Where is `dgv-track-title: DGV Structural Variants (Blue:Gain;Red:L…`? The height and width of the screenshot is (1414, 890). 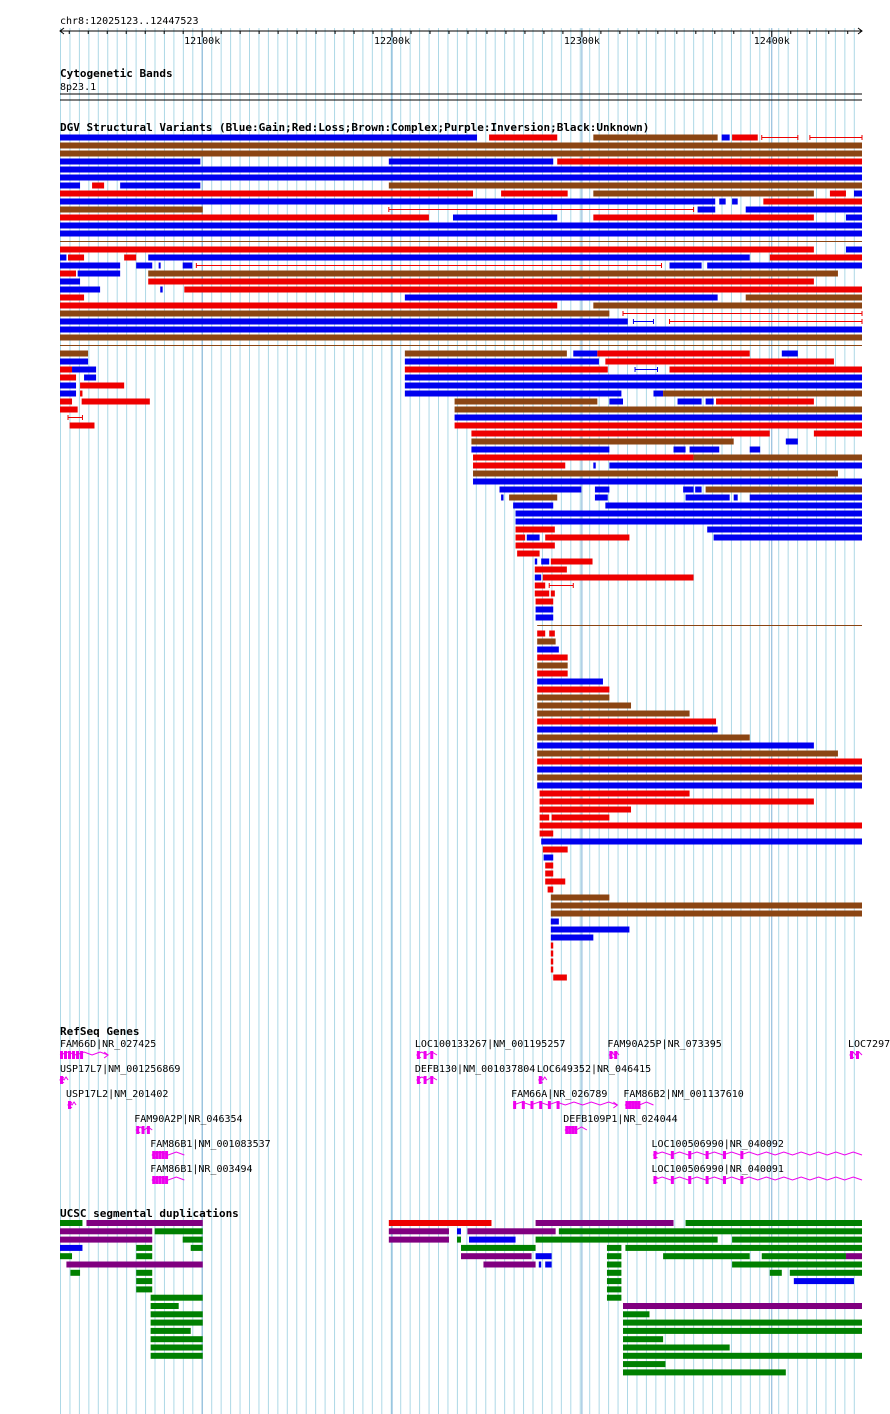 dgv-track-title: DGV Structural Variants (Blue:Gain;Red:L… is located at coordinates (354, 127).